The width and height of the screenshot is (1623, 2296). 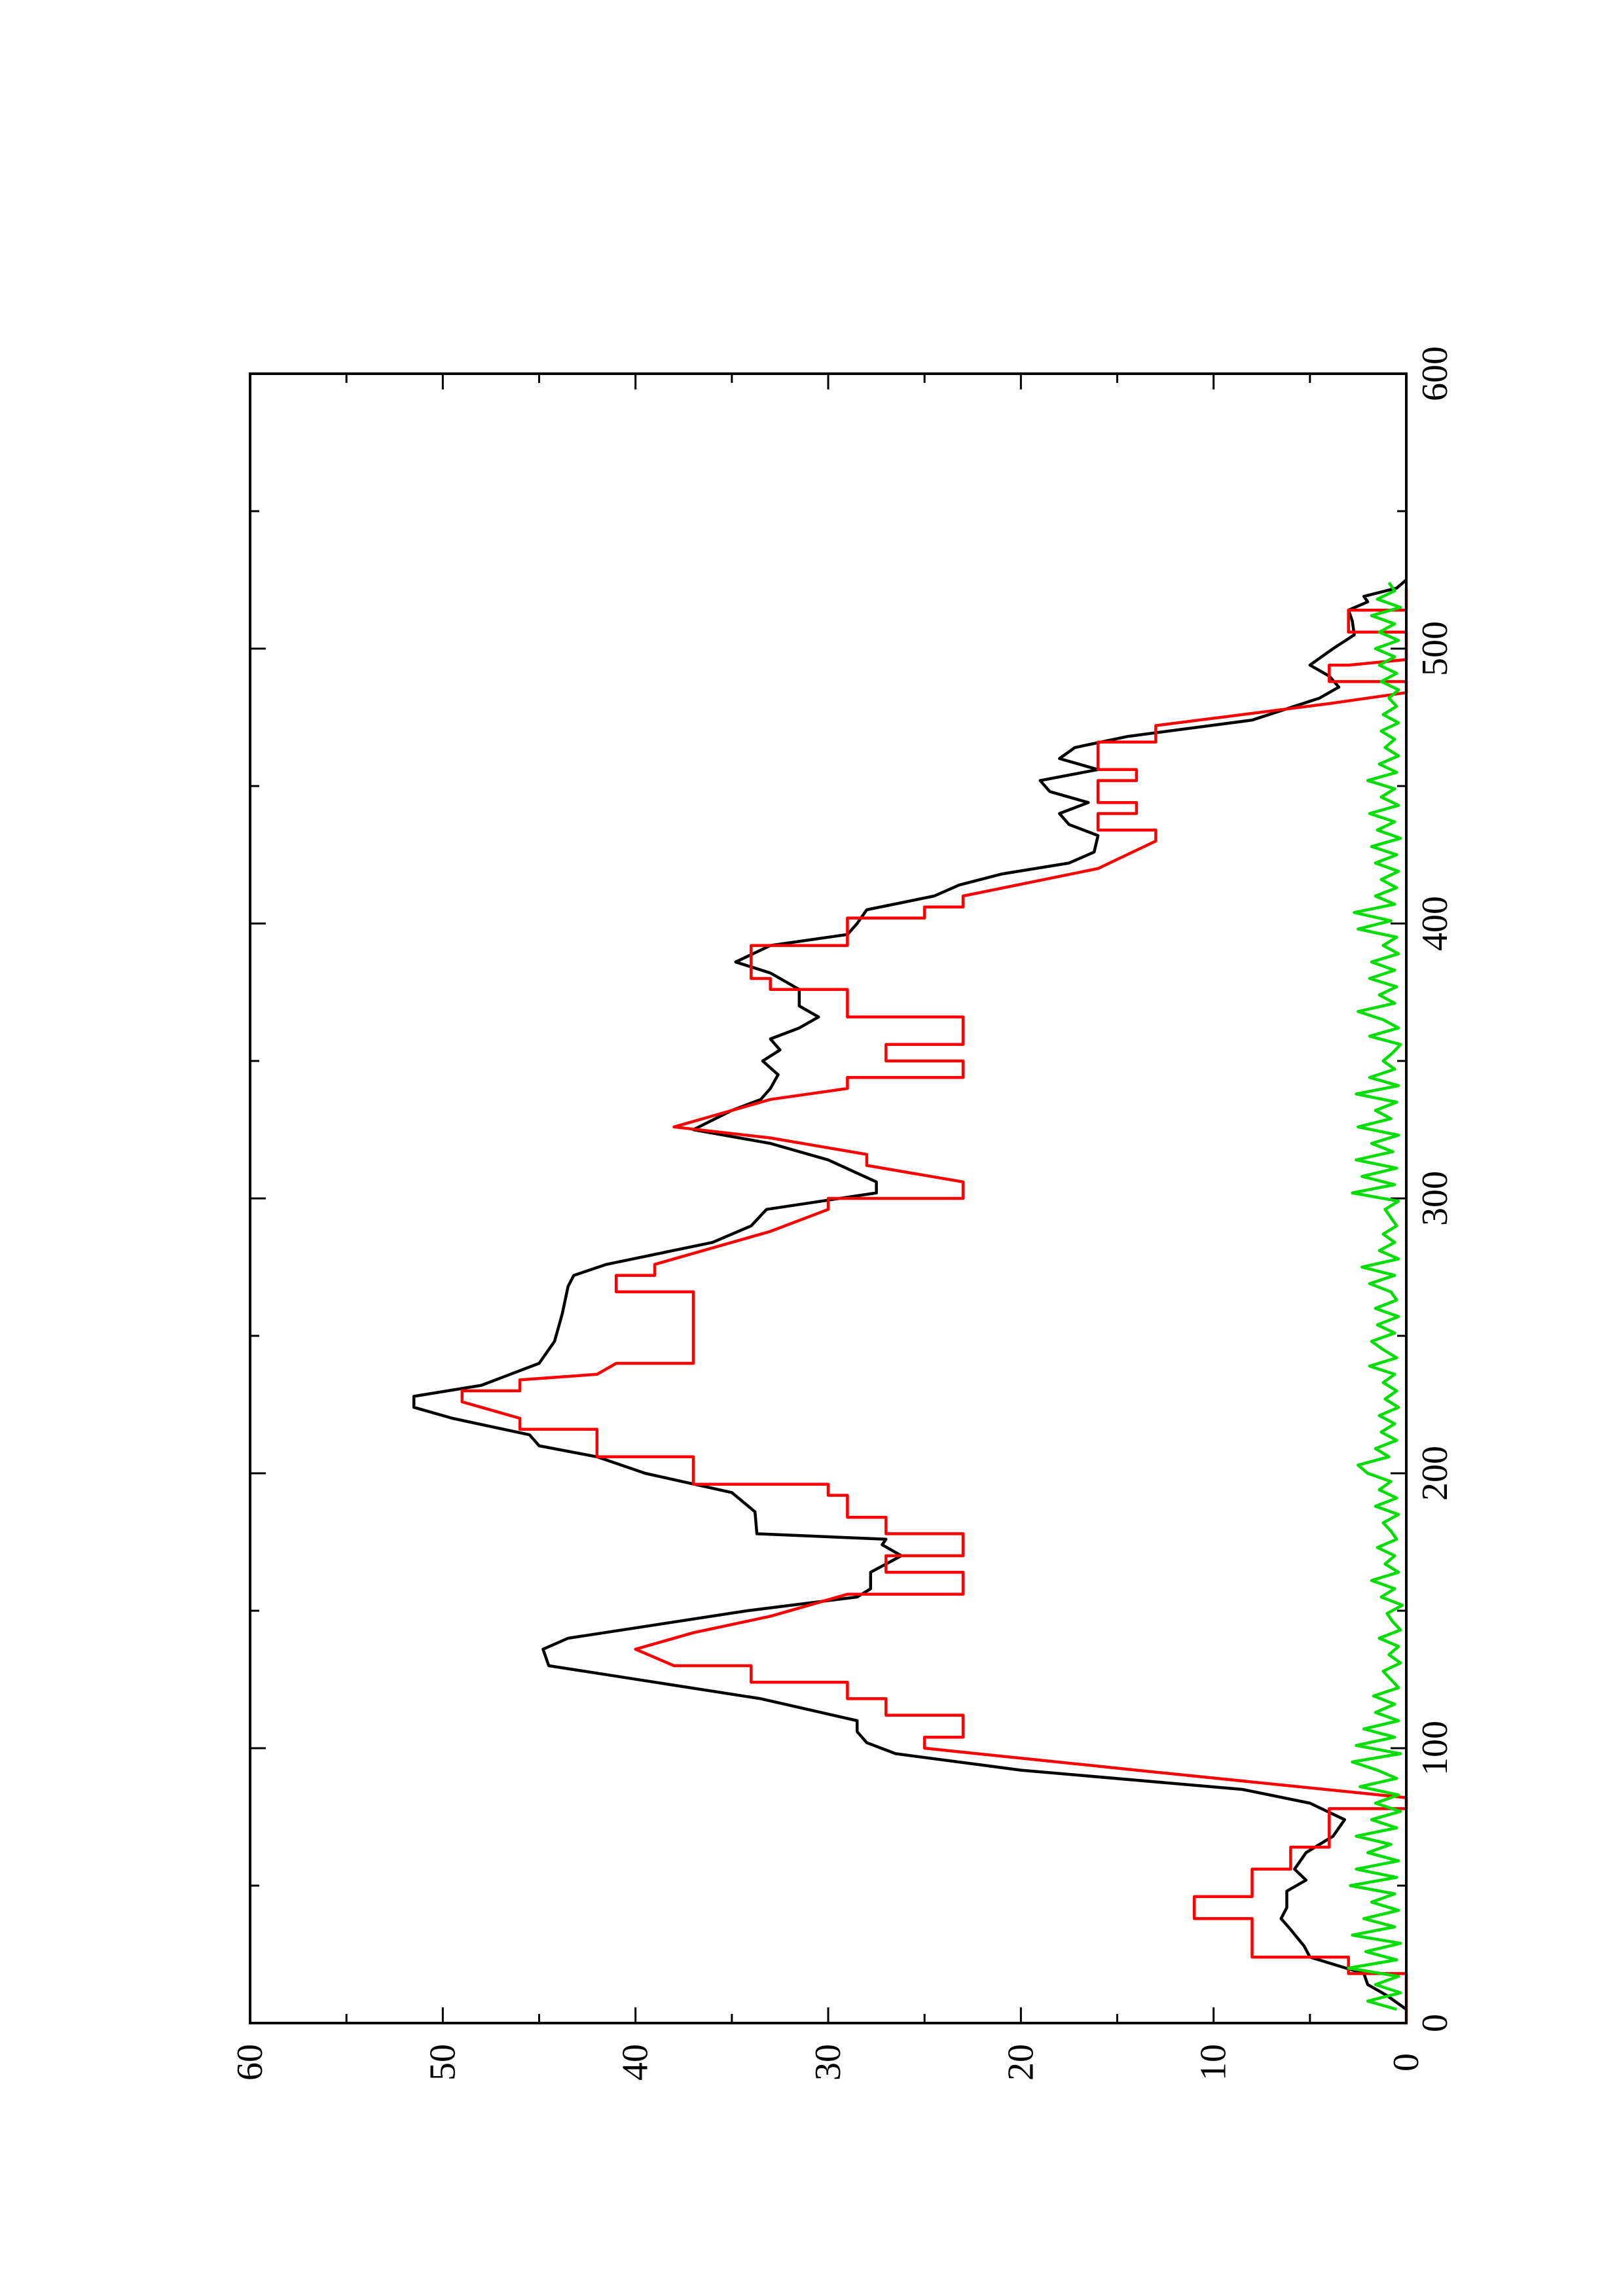 I want to click on x-tick-label: 300, so click(x=1435, y=1198).